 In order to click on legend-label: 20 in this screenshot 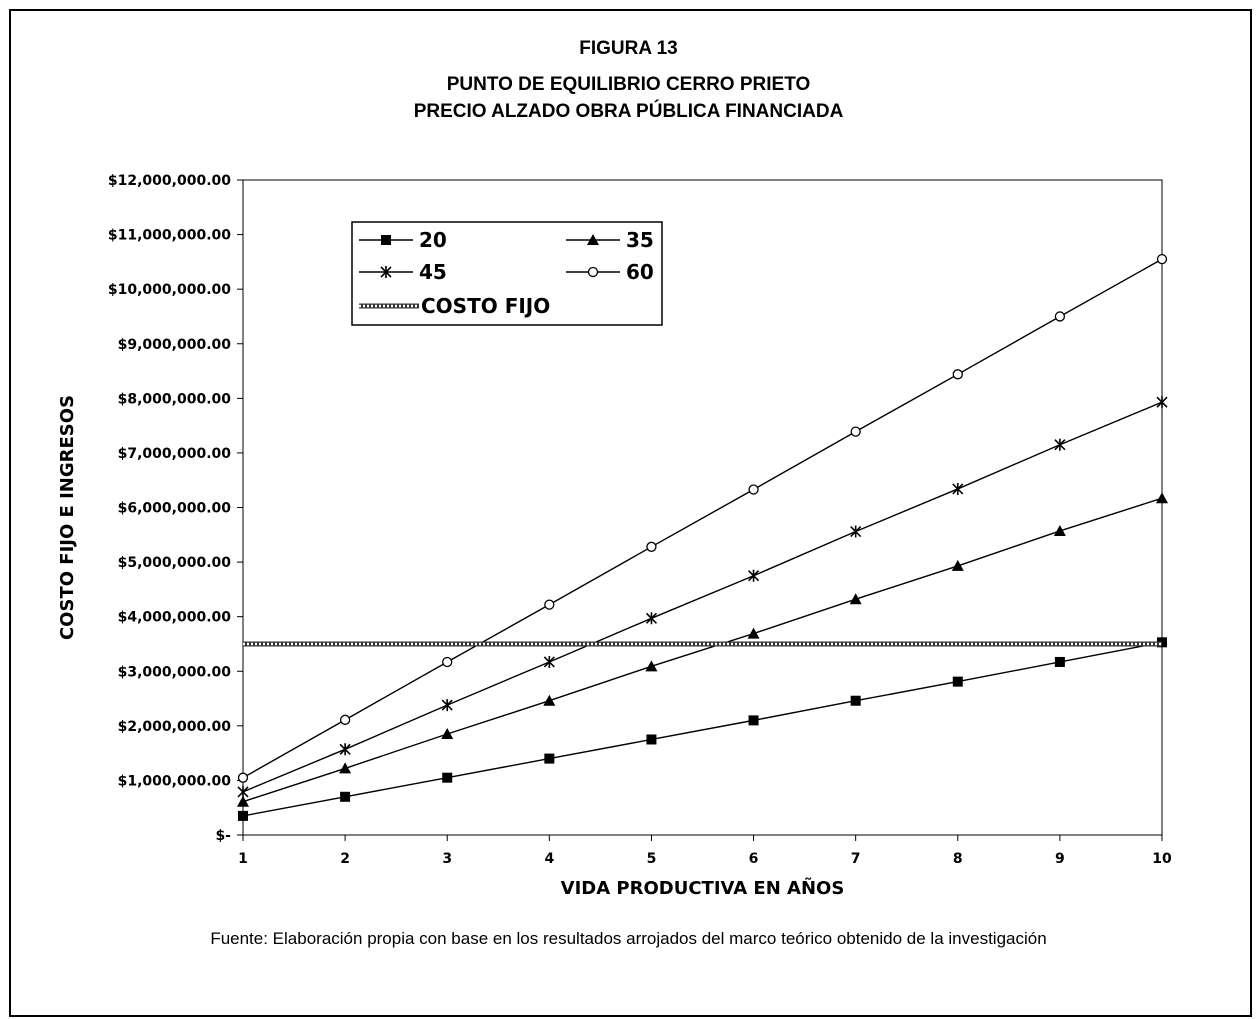, I will do `click(433, 240)`.